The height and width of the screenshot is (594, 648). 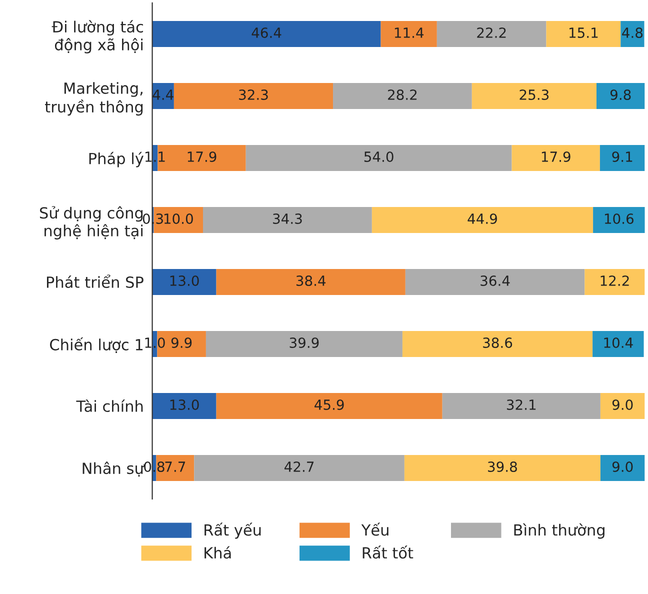 I want to click on data-label: 39.8, so click(x=502, y=466).